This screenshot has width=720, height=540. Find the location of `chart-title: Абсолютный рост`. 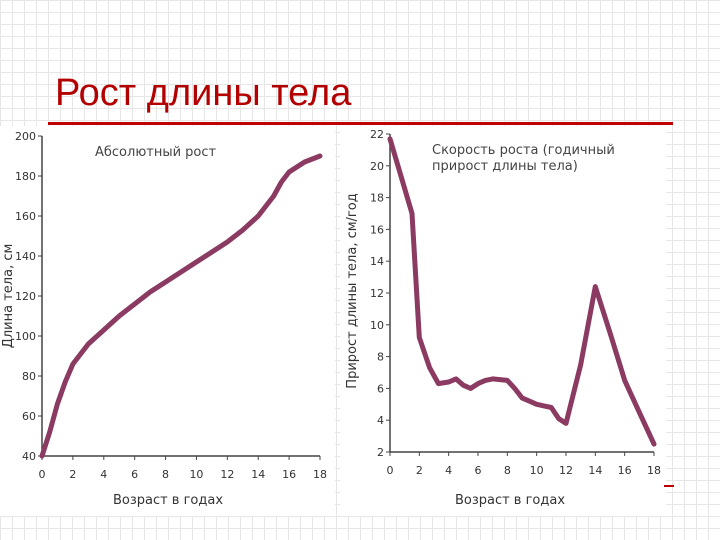

chart-title: Абсолютный рост is located at coordinates (156, 152).